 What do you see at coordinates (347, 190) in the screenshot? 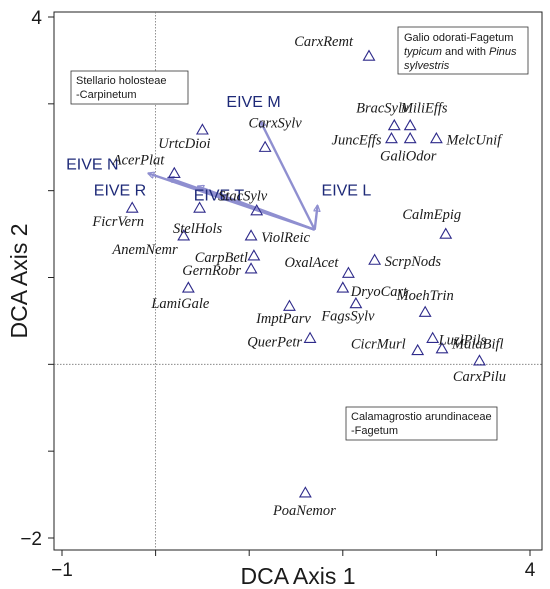
I see `vector-label-eive-l: EIVE L` at bounding box center [347, 190].